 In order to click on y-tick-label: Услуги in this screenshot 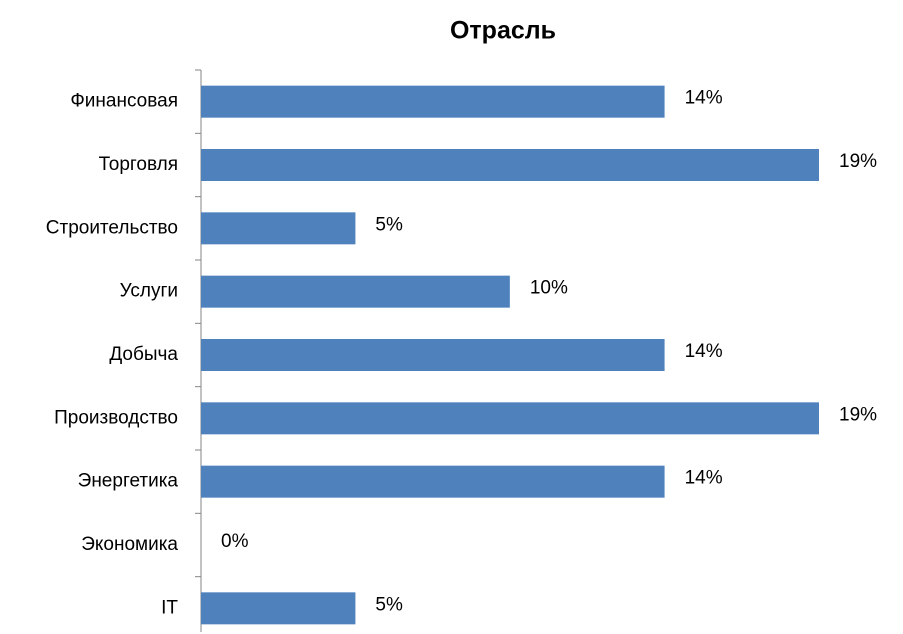, I will do `click(149, 291)`.